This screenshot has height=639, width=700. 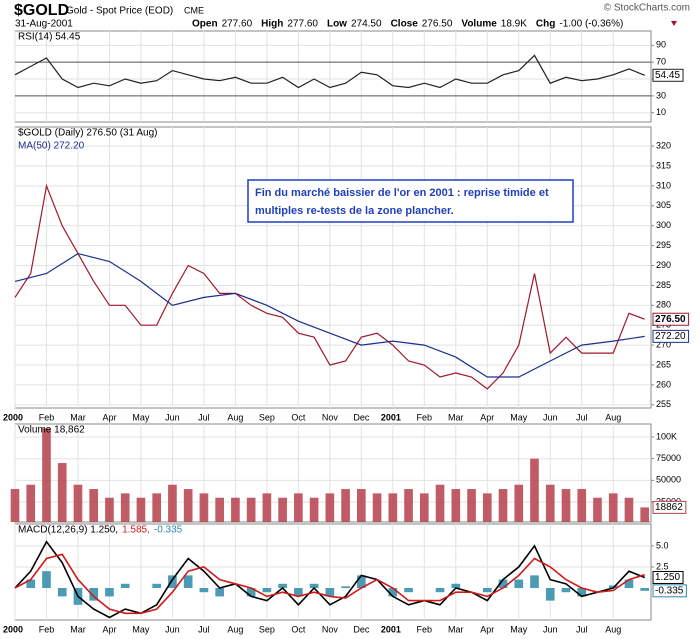 What do you see at coordinates (479, 24) in the screenshot?
I see `quote-label: Volume` at bounding box center [479, 24].